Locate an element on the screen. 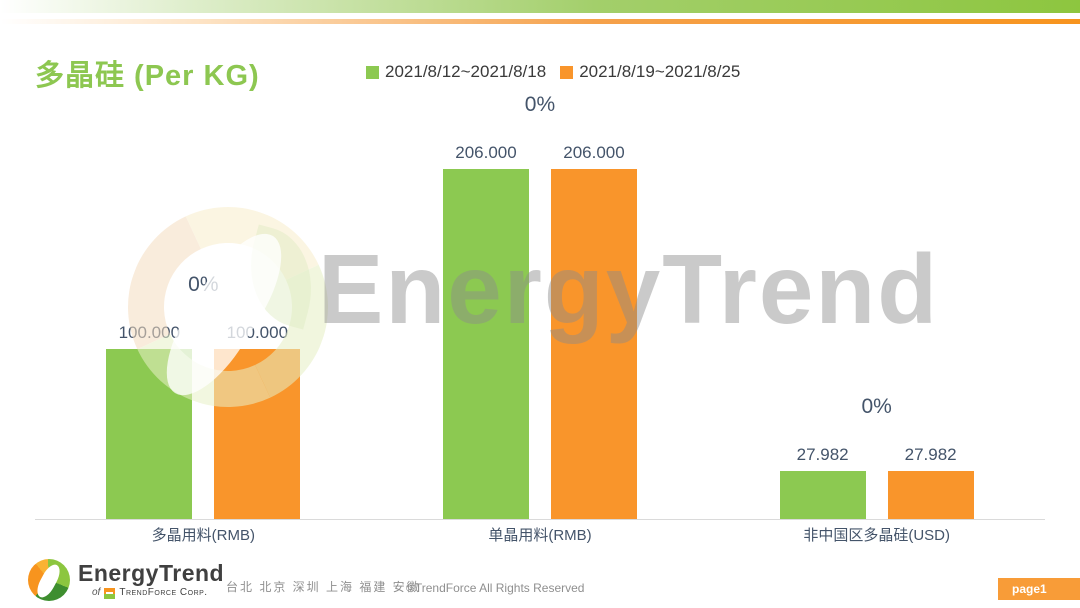 This screenshot has width=1080, height=608. legend-item-week2: 2021/8/19~2021/8/25 is located at coordinates (650, 72).